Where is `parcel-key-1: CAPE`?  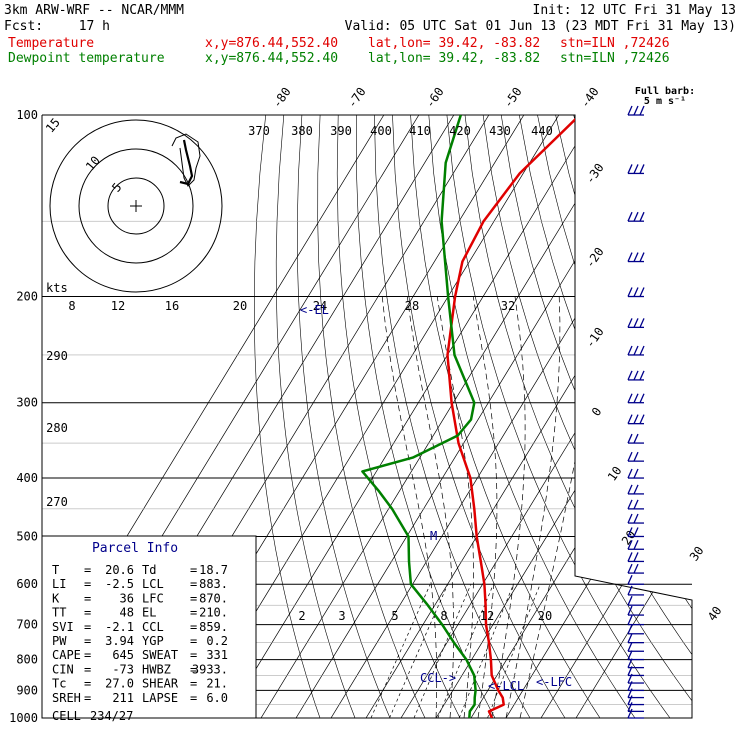
parcel-key-1: CAPE is located at coordinates (66, 655).